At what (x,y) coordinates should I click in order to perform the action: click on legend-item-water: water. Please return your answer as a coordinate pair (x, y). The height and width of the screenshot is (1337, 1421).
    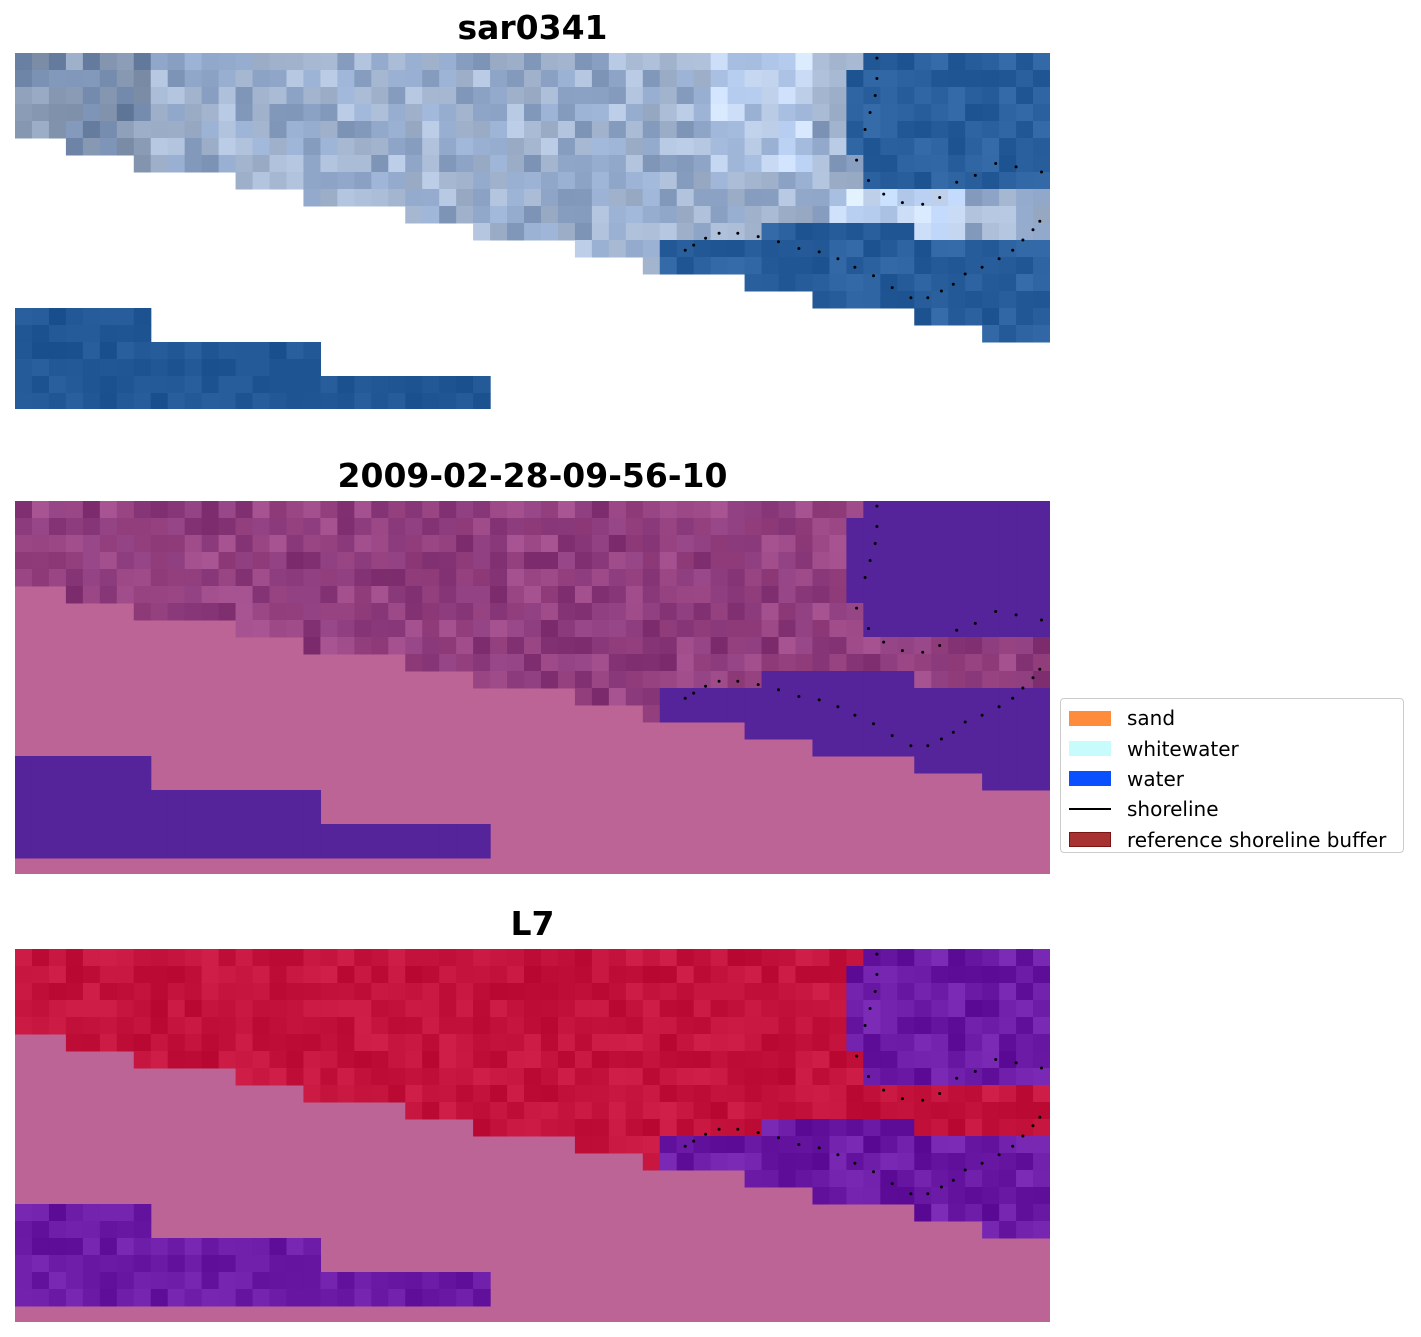
    Looking at the image, I should click on (1236, 779).